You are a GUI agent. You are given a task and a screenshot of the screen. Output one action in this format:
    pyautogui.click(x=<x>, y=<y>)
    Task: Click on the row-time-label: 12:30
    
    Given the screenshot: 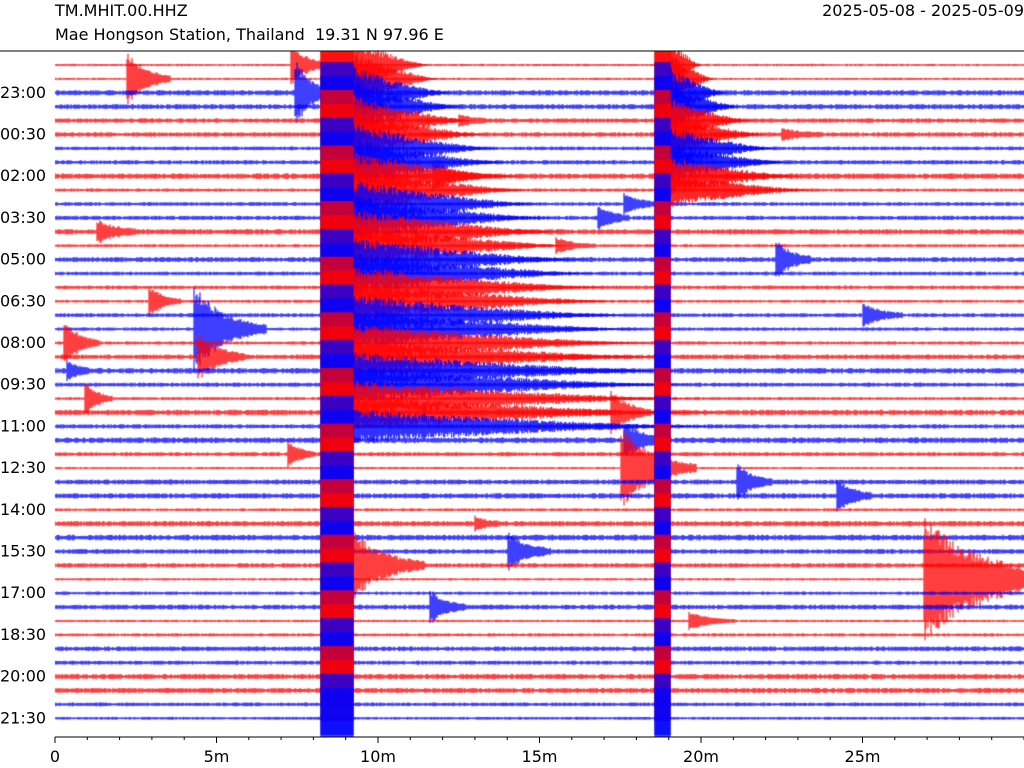 What is the action you would take?
    pyautogui.click(x=23, y=467)
    